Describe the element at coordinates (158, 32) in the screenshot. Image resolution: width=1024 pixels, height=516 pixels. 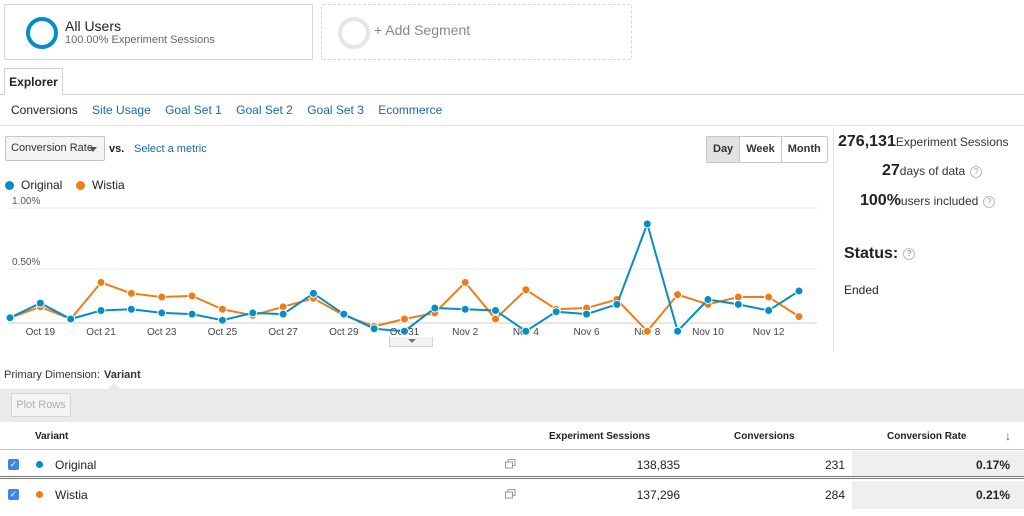
I see `segment-all-users: All Users 100.00% Experiment Sessions` at that location.